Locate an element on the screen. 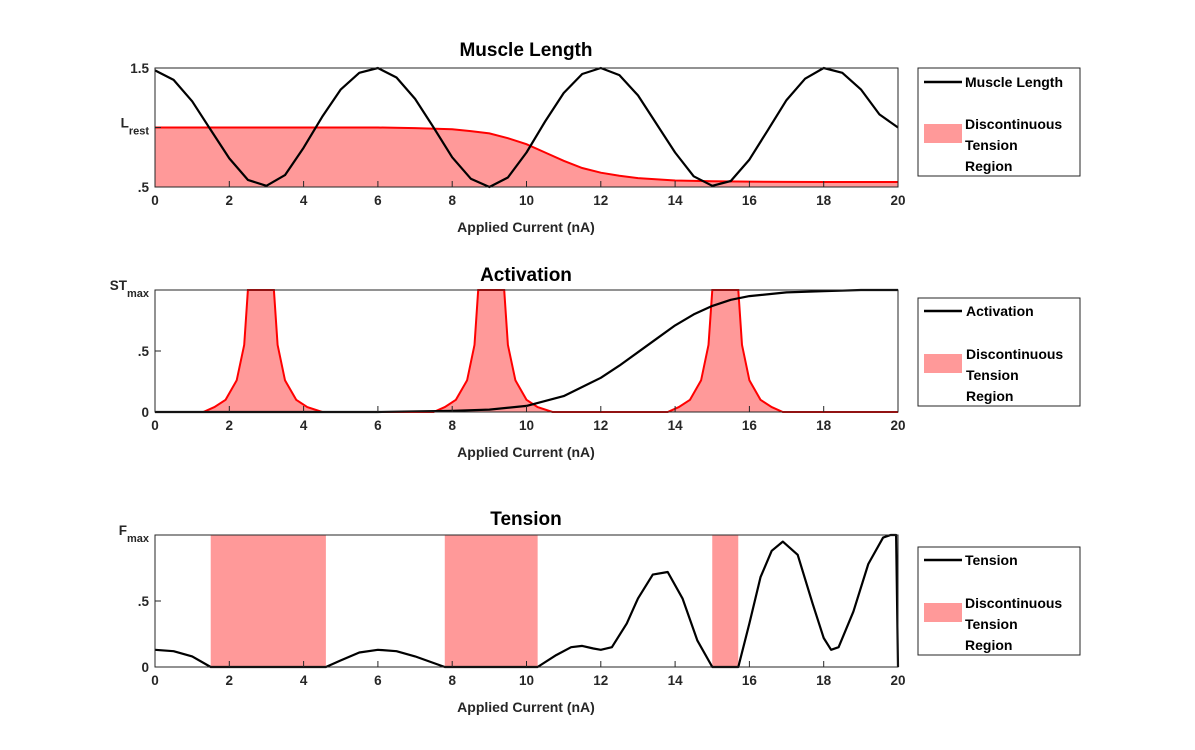 The width and height of the screenshot is (1195, 750). y-axis-ticks: .5 Lrest 1.5 is located at coordinates (141, 128).